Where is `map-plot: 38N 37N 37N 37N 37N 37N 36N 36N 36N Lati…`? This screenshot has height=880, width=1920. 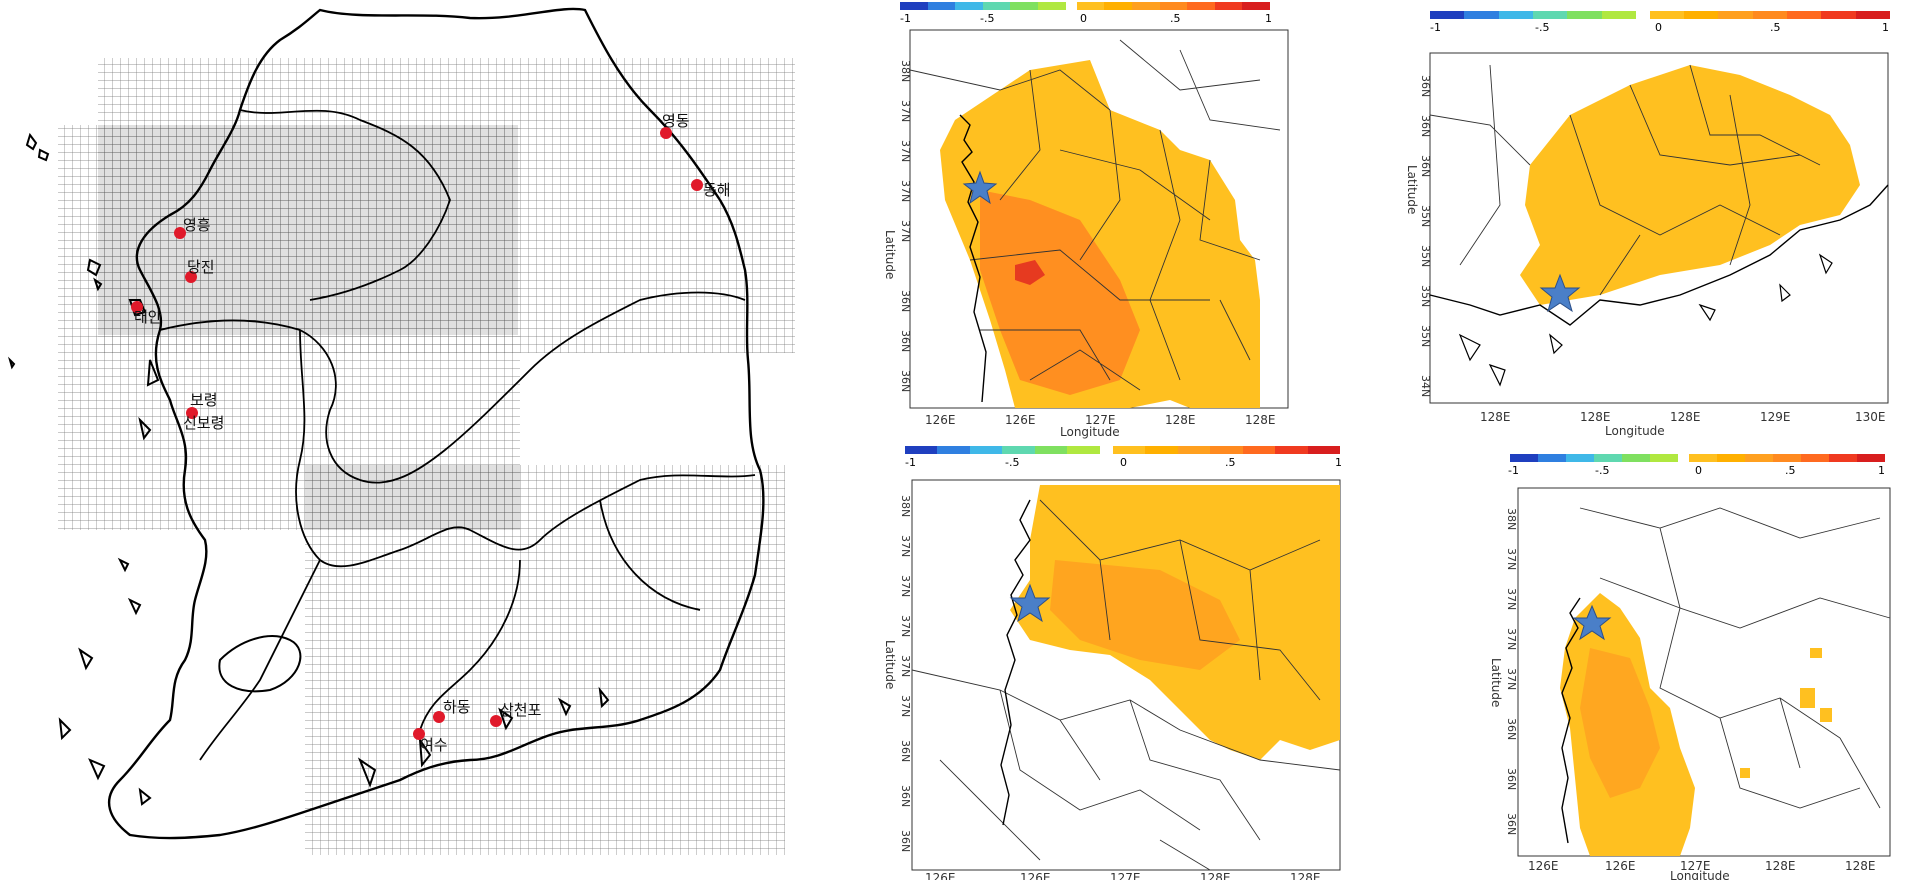
map-plot: 38N 37N 37N 37N 37N 37N 36N 36N 36N Lati… is located at coordinates (1112, 679).